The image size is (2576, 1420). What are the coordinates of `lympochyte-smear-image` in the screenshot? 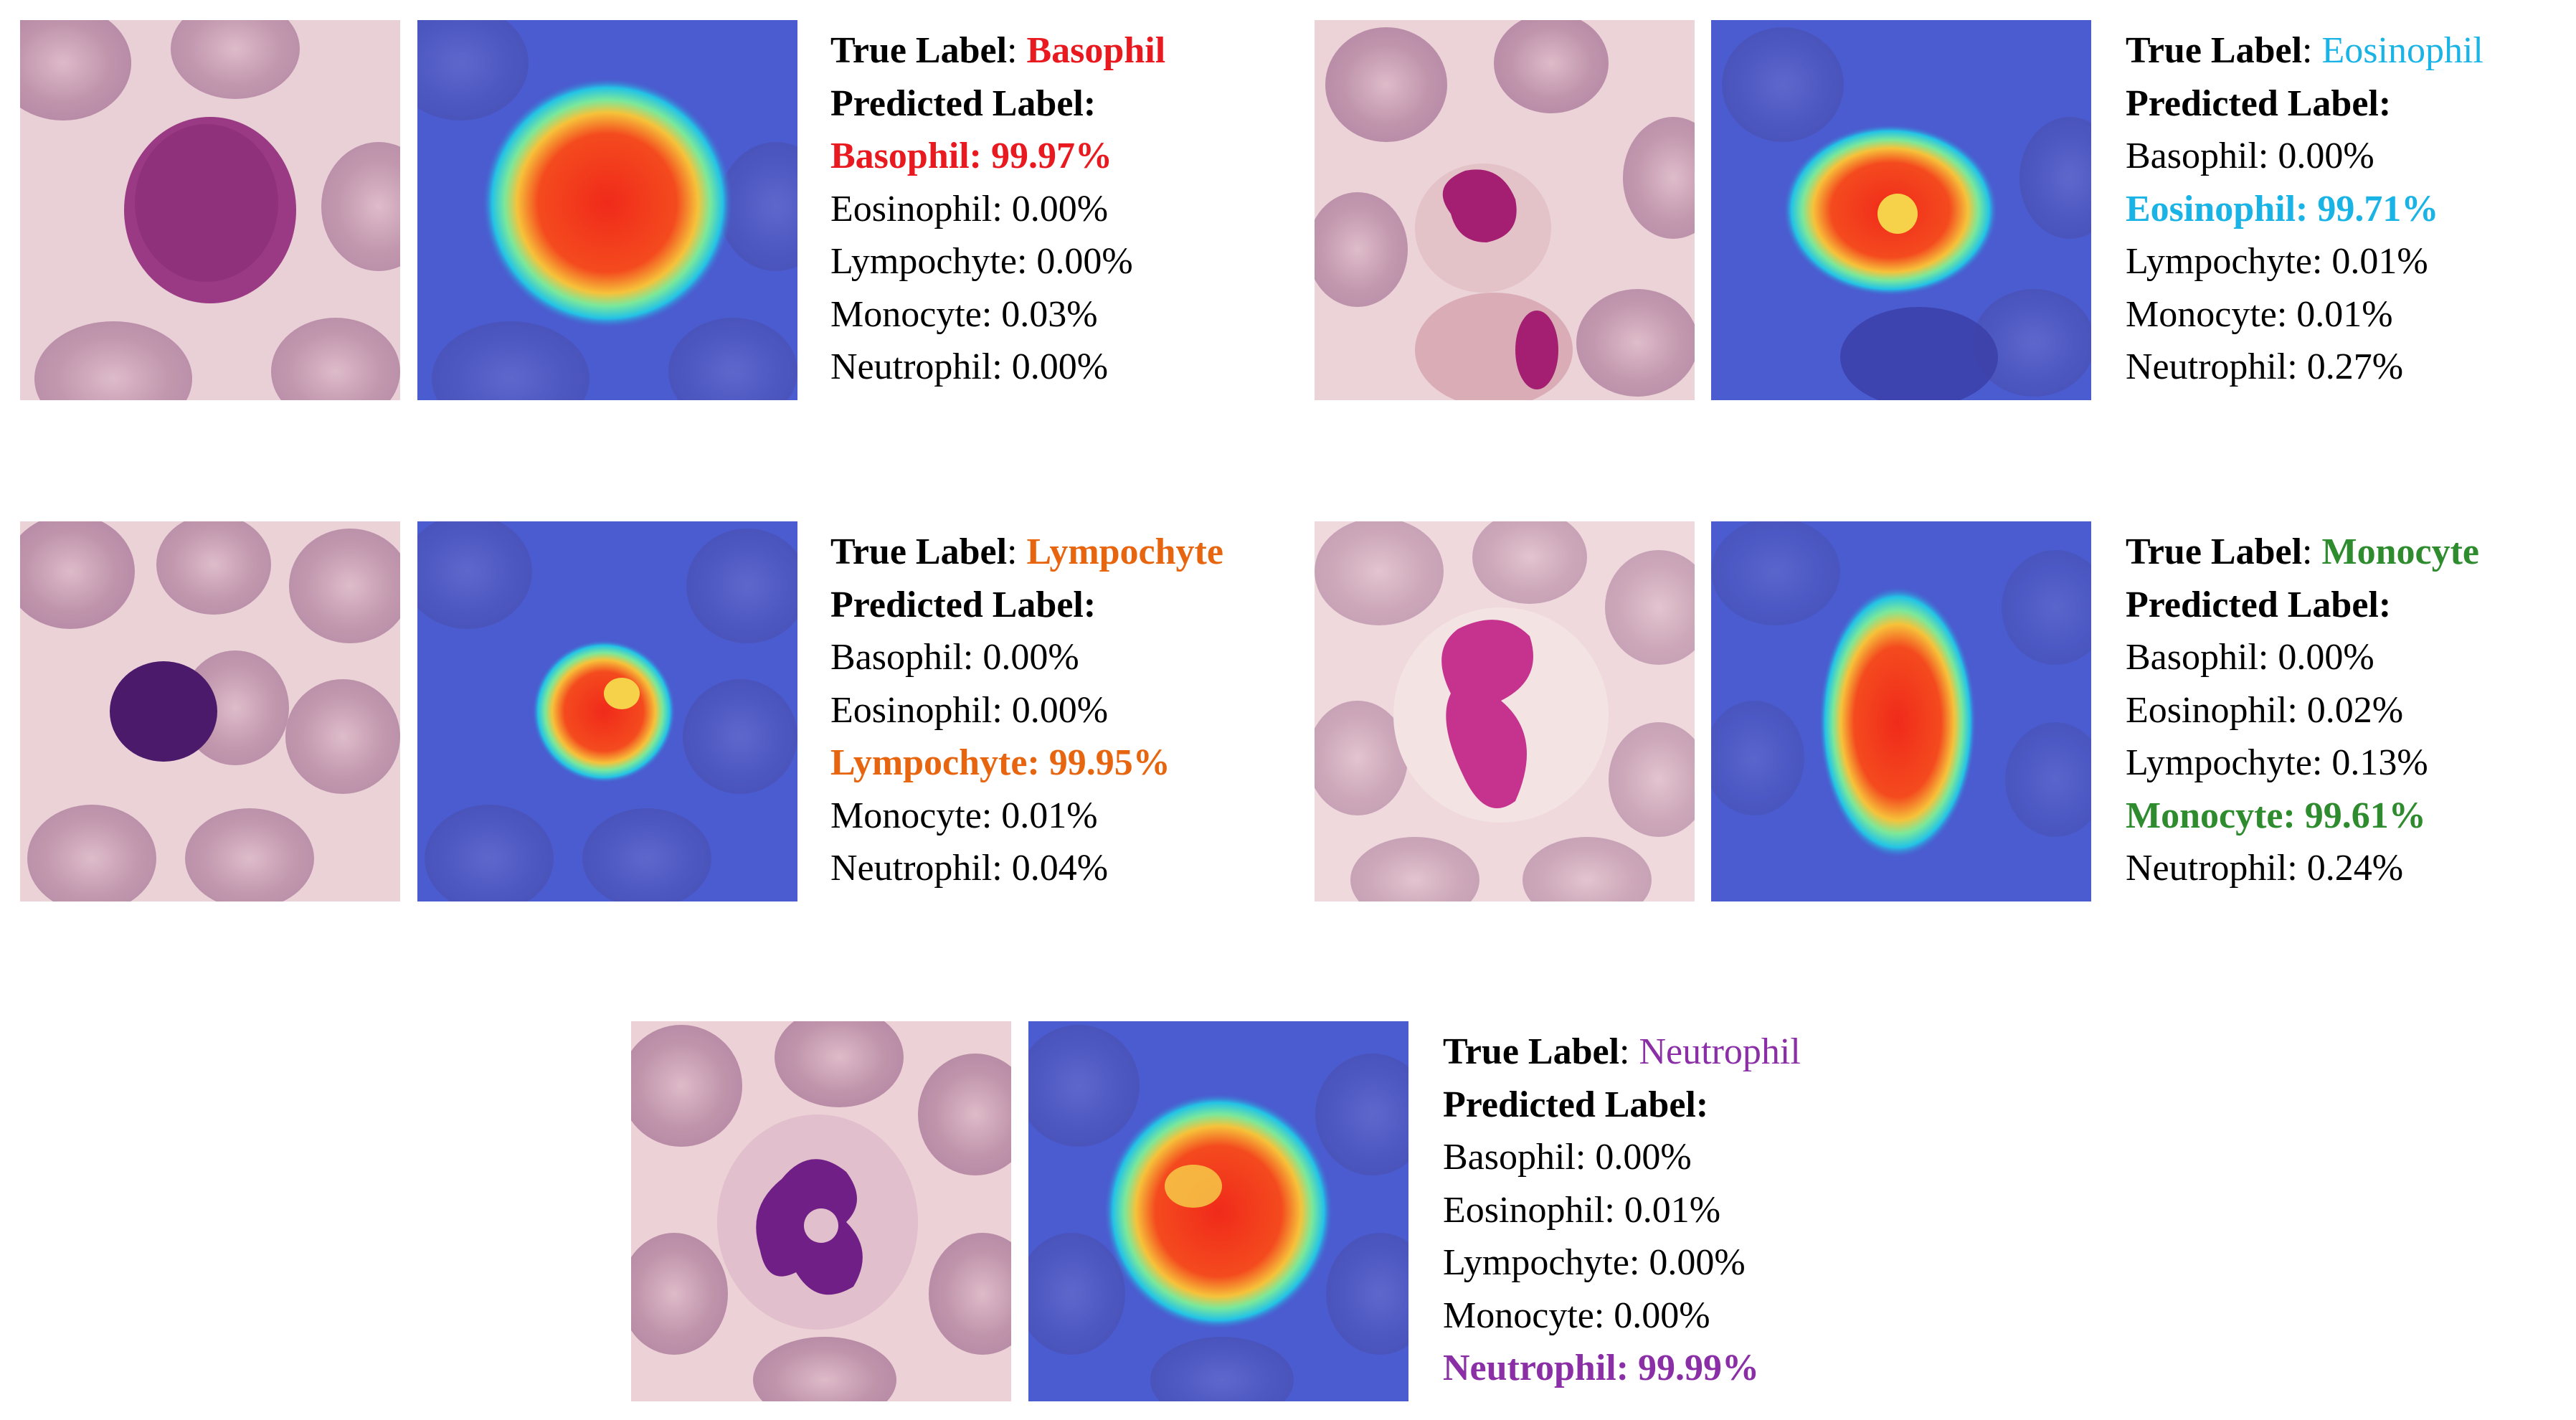 It's located at (210, 711).